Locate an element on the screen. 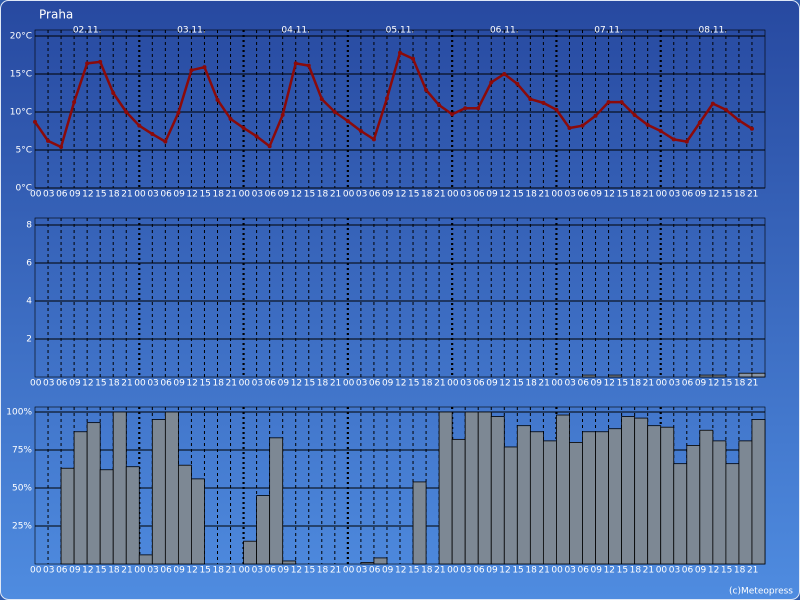 The width and height of the screenshot is (800, 600). y-tick-label: 100% is located at coordinates (19, 413).